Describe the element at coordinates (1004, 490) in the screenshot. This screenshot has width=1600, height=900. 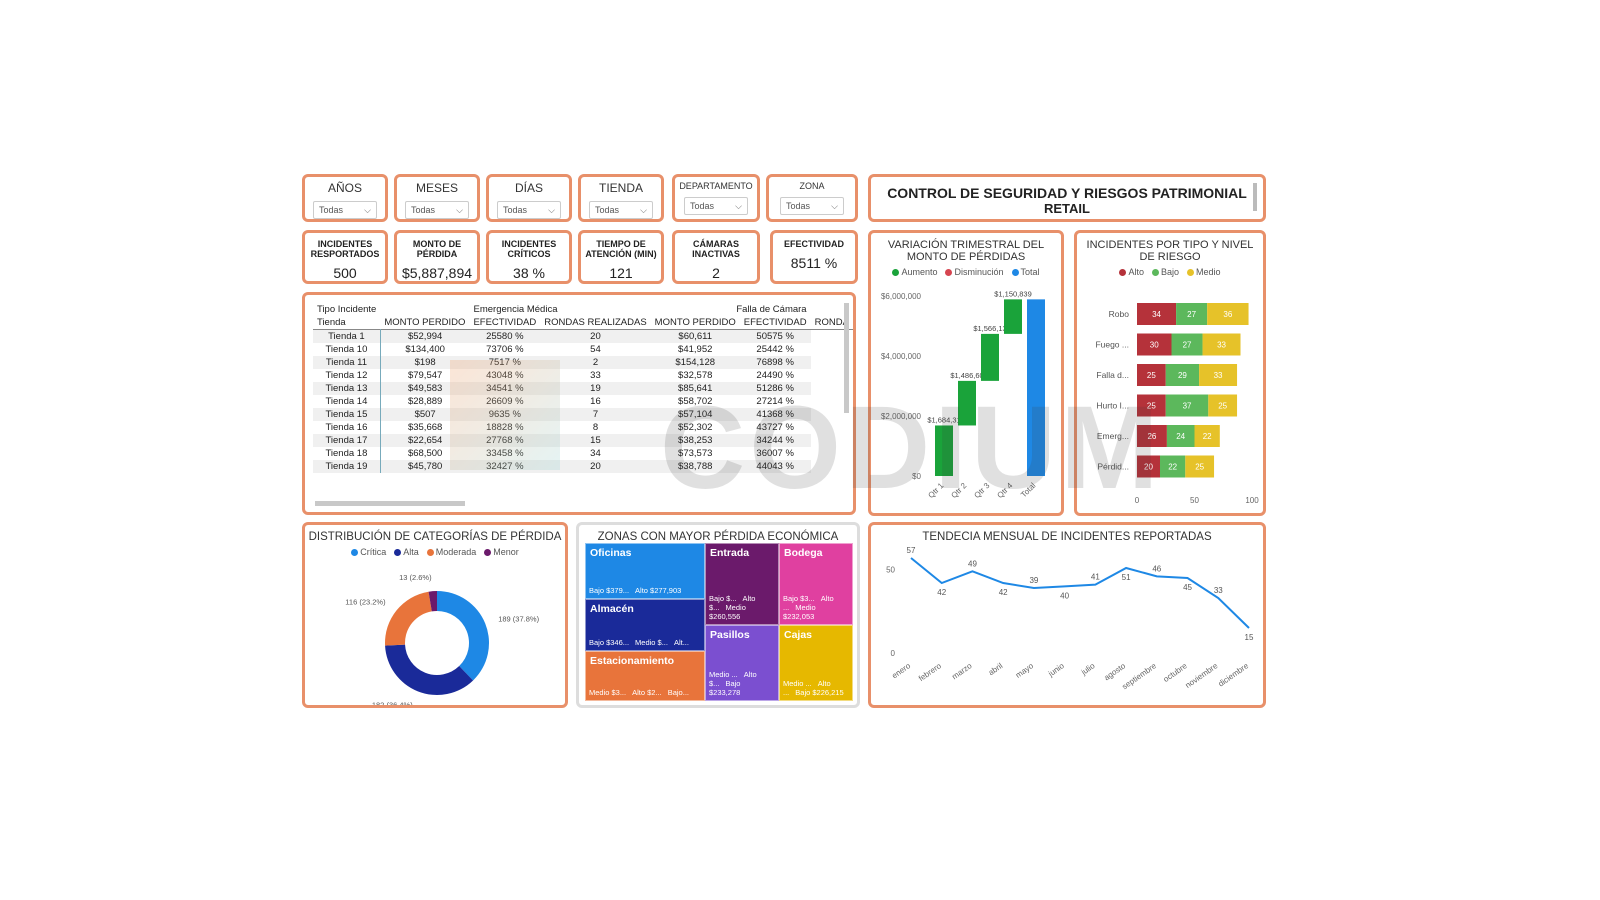
I see `x-tick-label: Qtr 4` at that location.